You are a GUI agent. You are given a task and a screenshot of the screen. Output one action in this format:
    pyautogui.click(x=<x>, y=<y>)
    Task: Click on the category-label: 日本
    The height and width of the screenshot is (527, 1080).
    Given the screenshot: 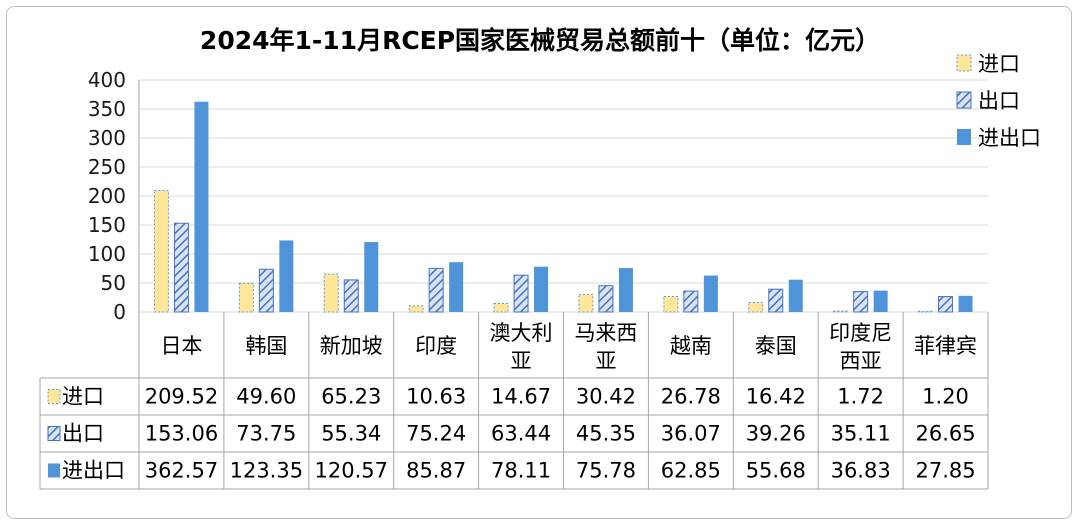 What is the action you would take?
    pyautogui.click(x=181, y=346)
    